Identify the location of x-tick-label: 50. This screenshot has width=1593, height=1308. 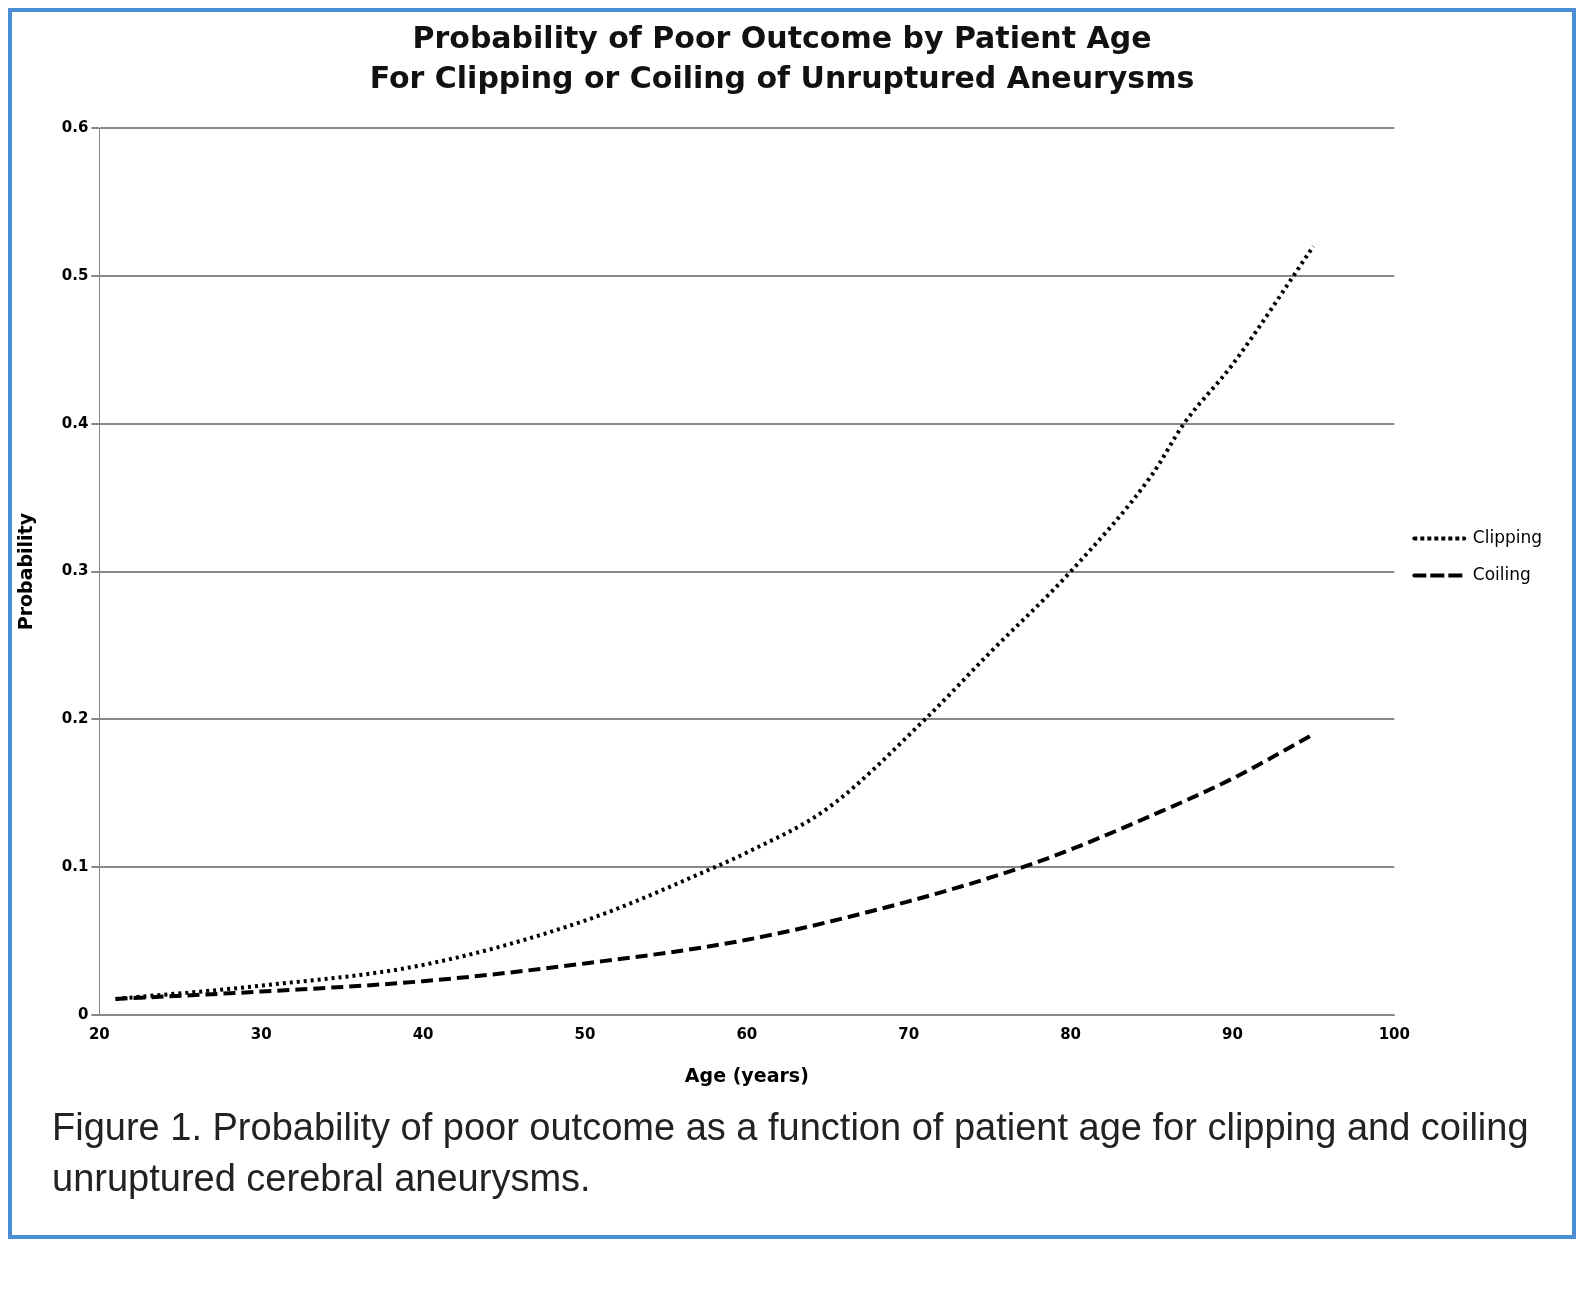
(585, 1034).